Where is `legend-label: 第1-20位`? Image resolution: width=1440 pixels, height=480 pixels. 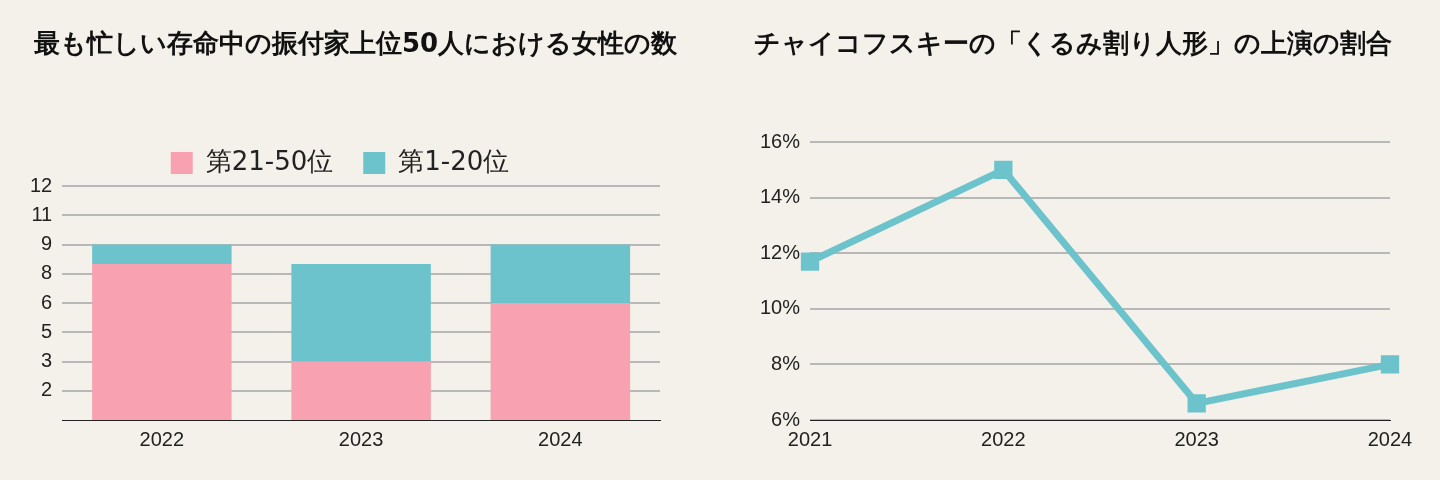 legend-label: 第1-20位 is located at coordinates (454, 160).